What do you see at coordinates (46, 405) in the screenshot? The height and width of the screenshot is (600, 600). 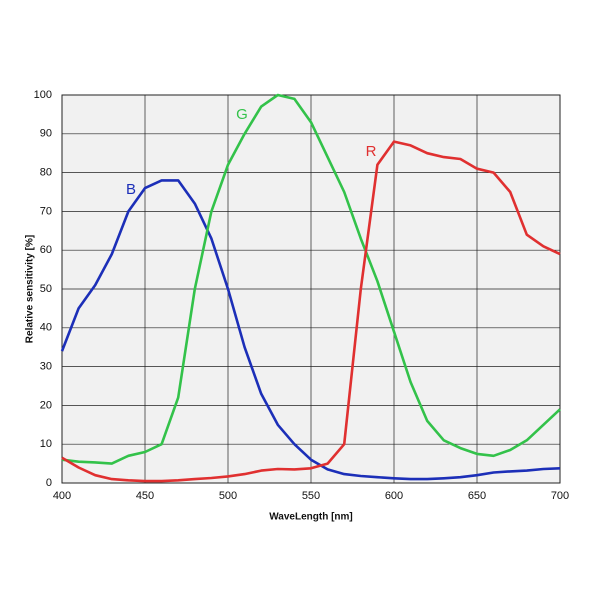 I see `y-tick-label: 20` at bounding box center [46, 405].